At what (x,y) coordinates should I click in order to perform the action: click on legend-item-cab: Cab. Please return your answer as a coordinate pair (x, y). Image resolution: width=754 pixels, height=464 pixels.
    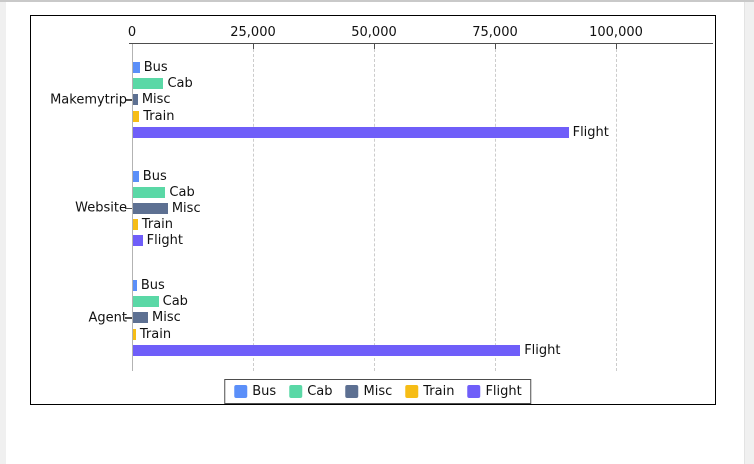
    Looking at the image, I should click on (310, 391).